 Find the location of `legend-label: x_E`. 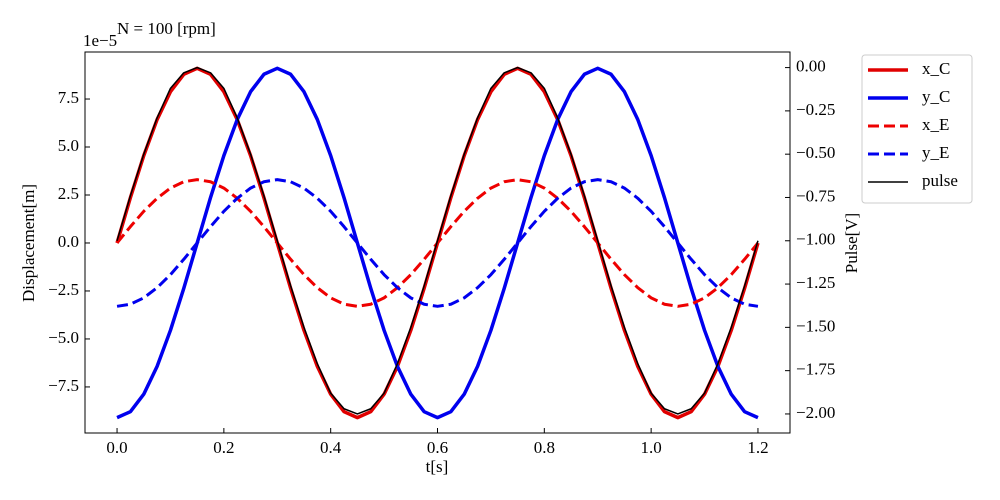

legend-label: x_E is located at coordinates (935, 124).